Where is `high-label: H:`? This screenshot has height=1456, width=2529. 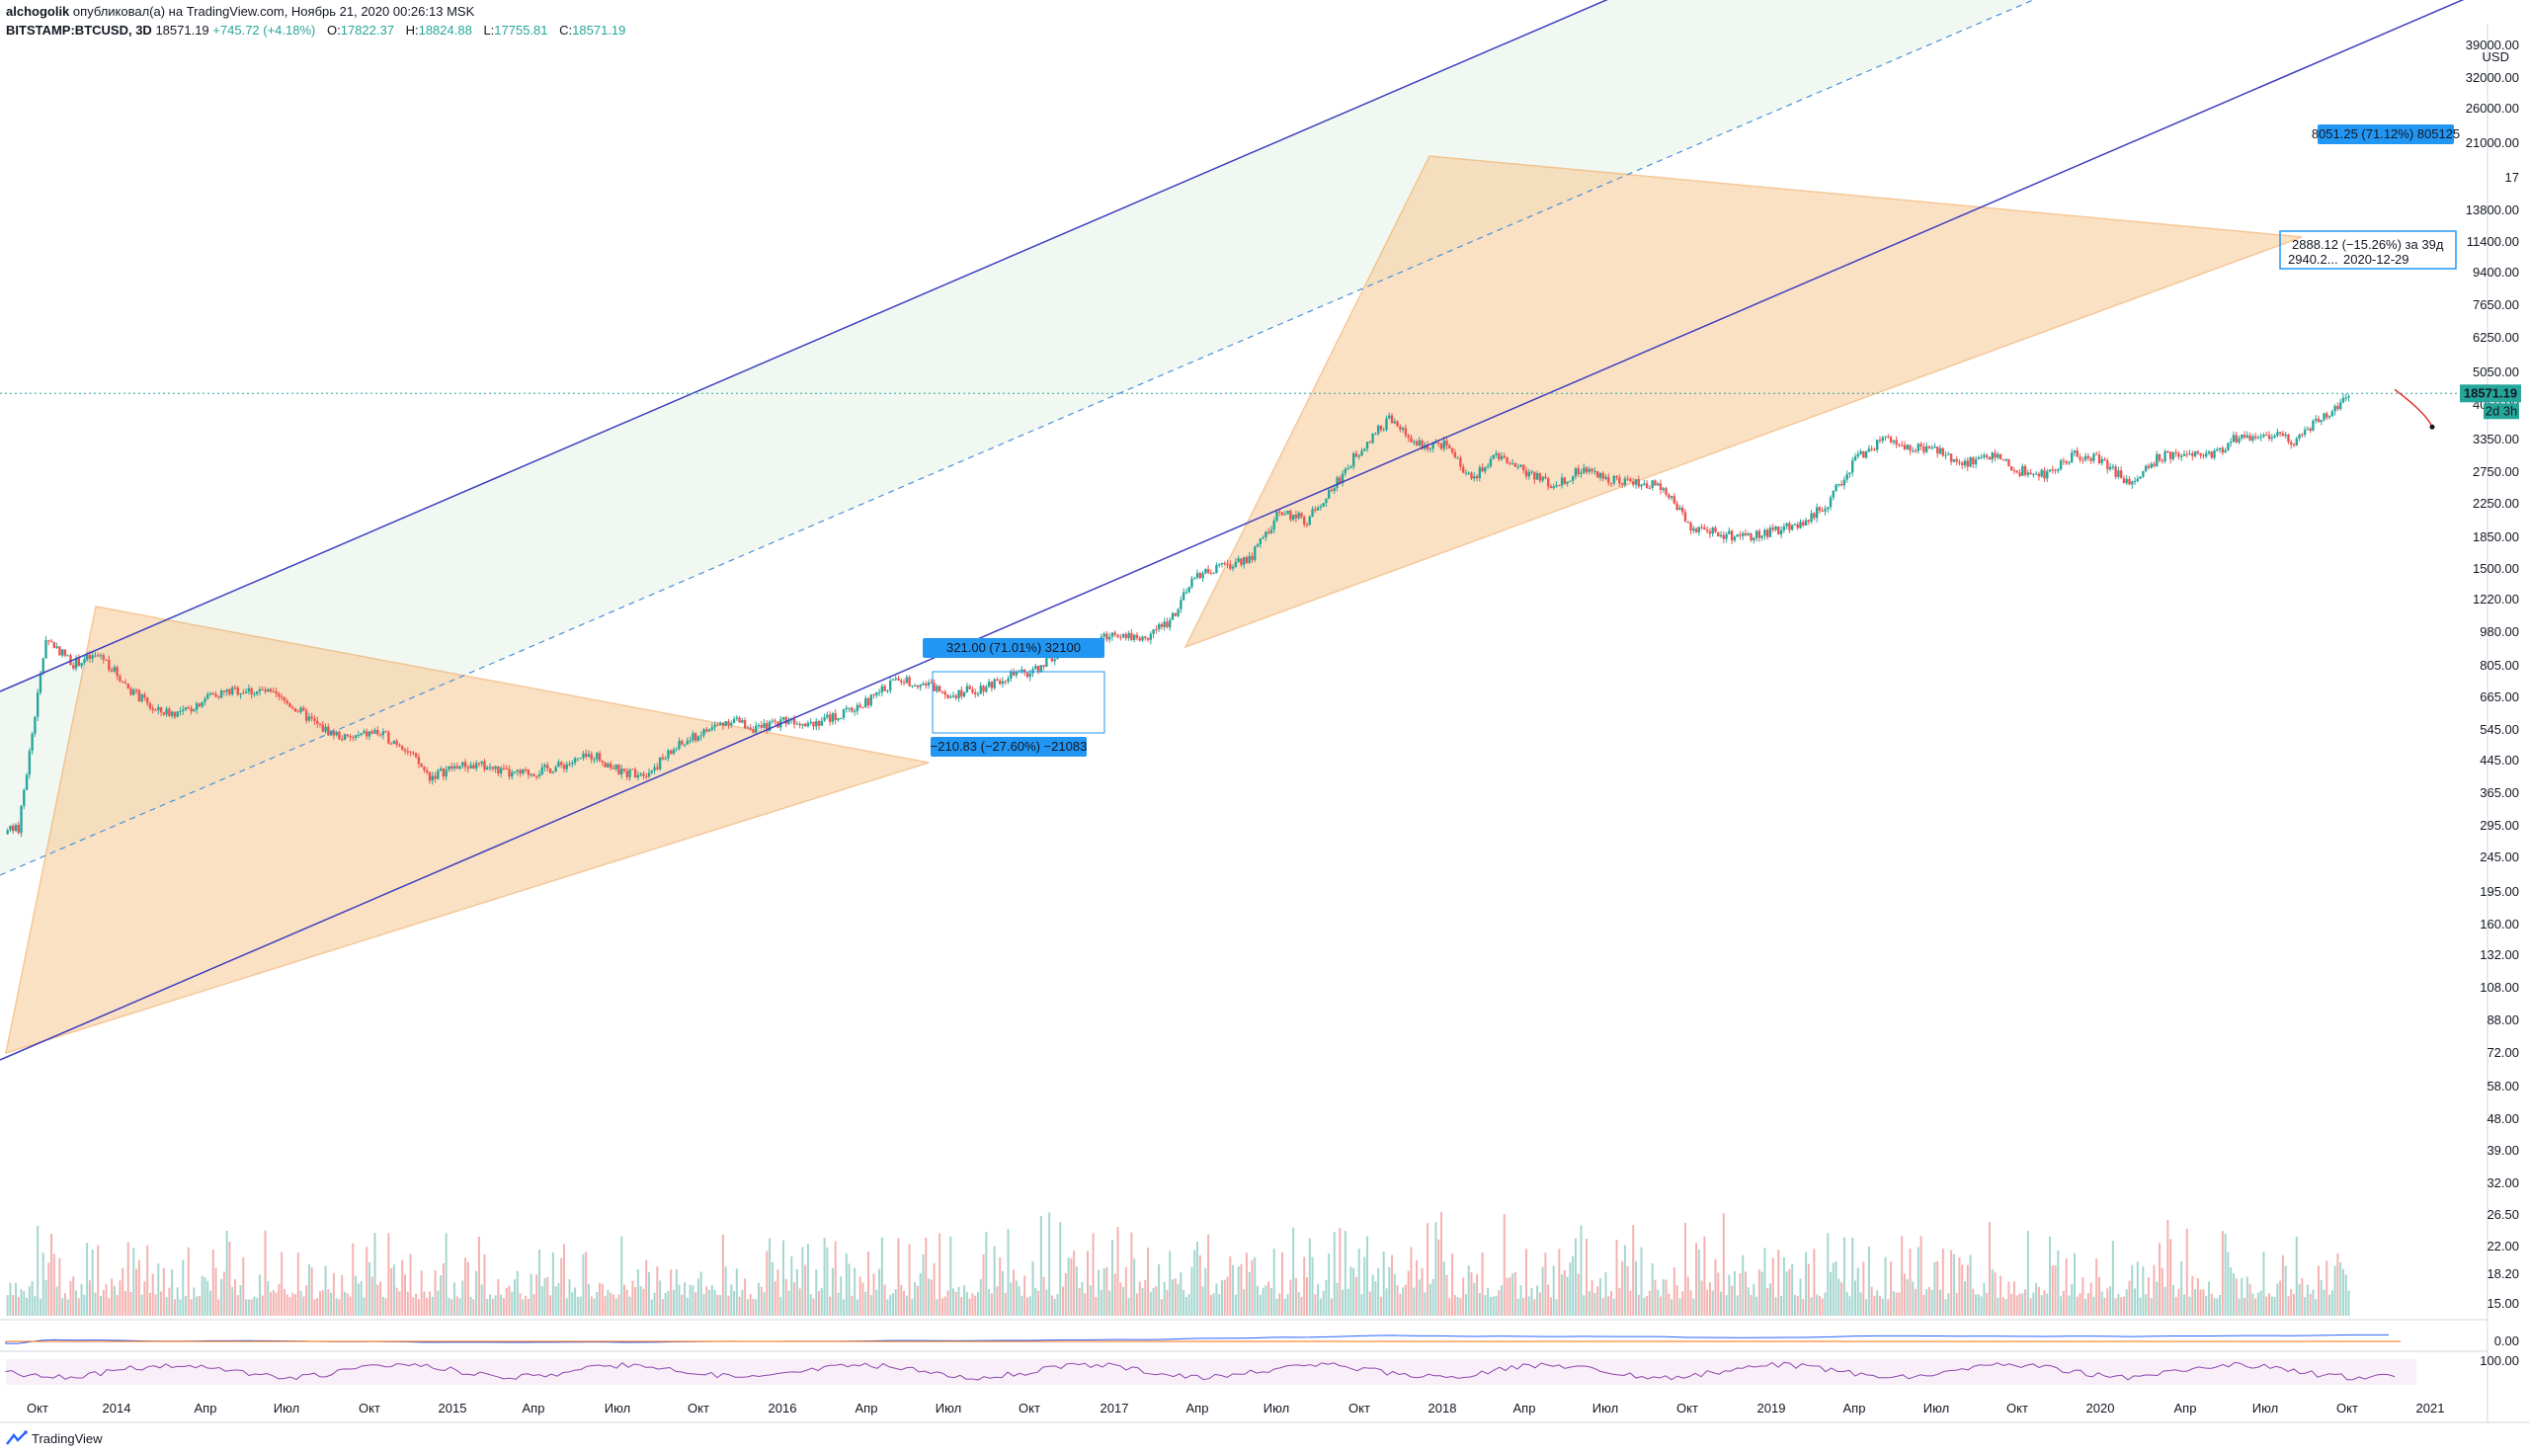
high-label: H: is located at coordinates (412, 30).